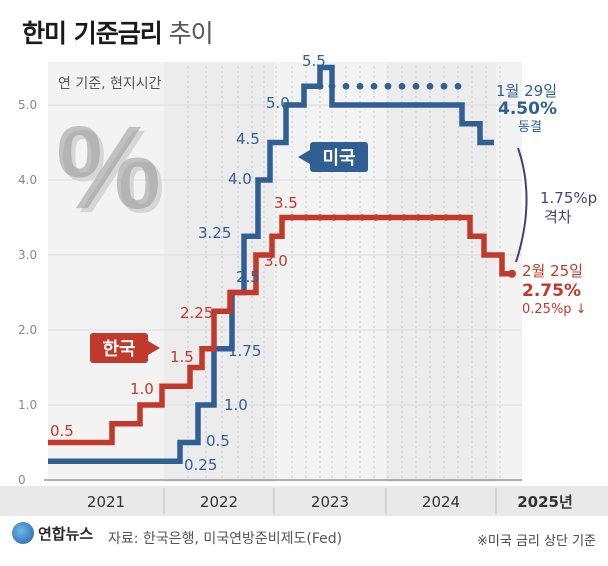 The width and height of the screenshot is (608, 566). I want to click on us-tag: 미국, so click(333, 157).